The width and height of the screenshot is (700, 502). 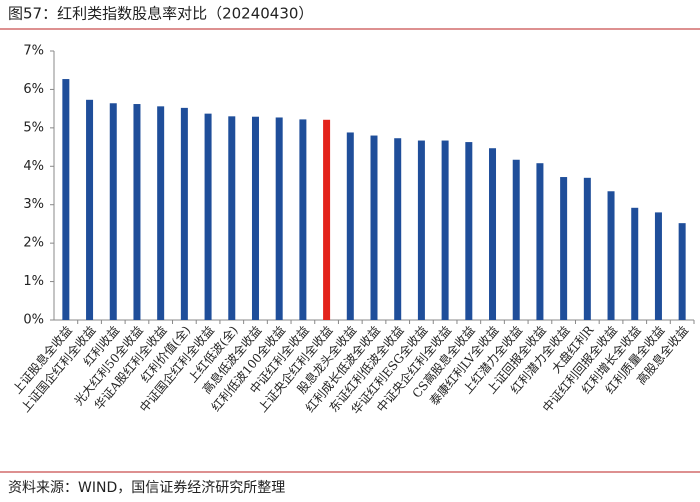 I want to click on y-tick-label: 5%, so click(x=33, y=127).